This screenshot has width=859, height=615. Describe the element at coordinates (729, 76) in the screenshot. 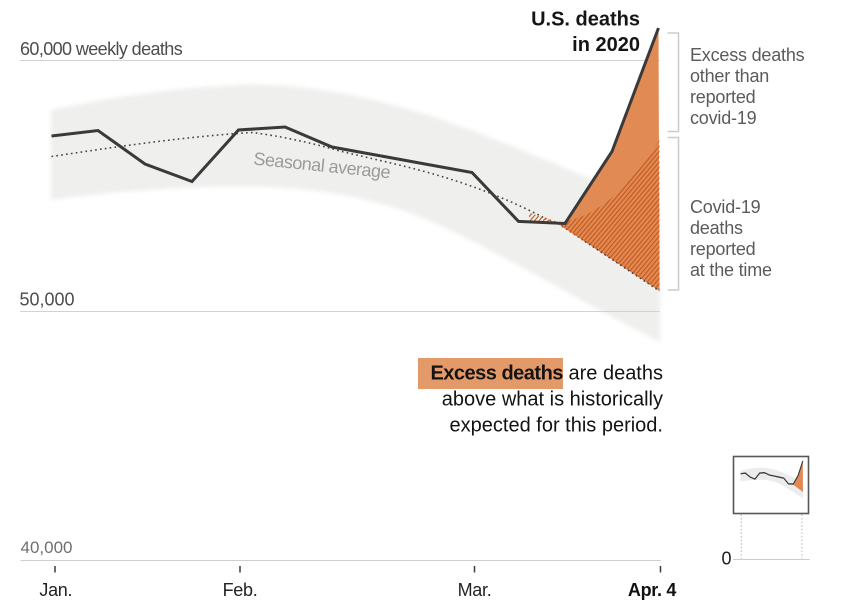

I see `svg-text: other than` at that location.